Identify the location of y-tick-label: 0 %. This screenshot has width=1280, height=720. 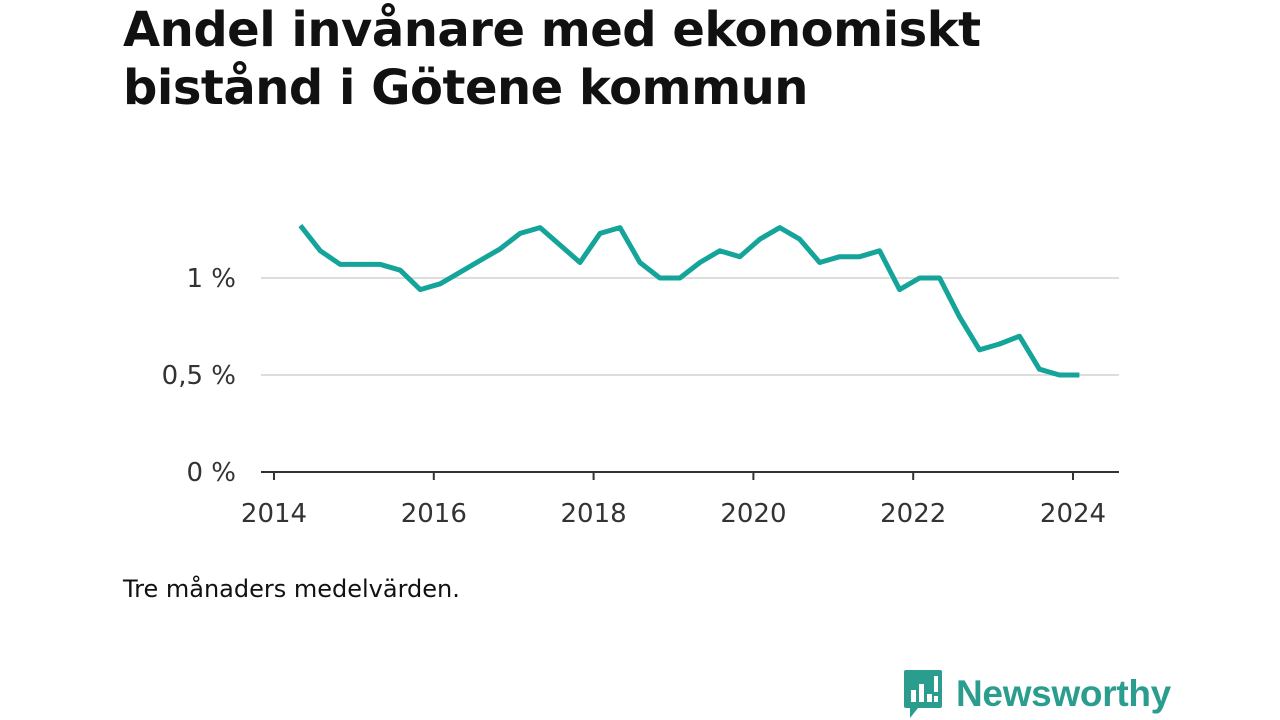
(211, 473).